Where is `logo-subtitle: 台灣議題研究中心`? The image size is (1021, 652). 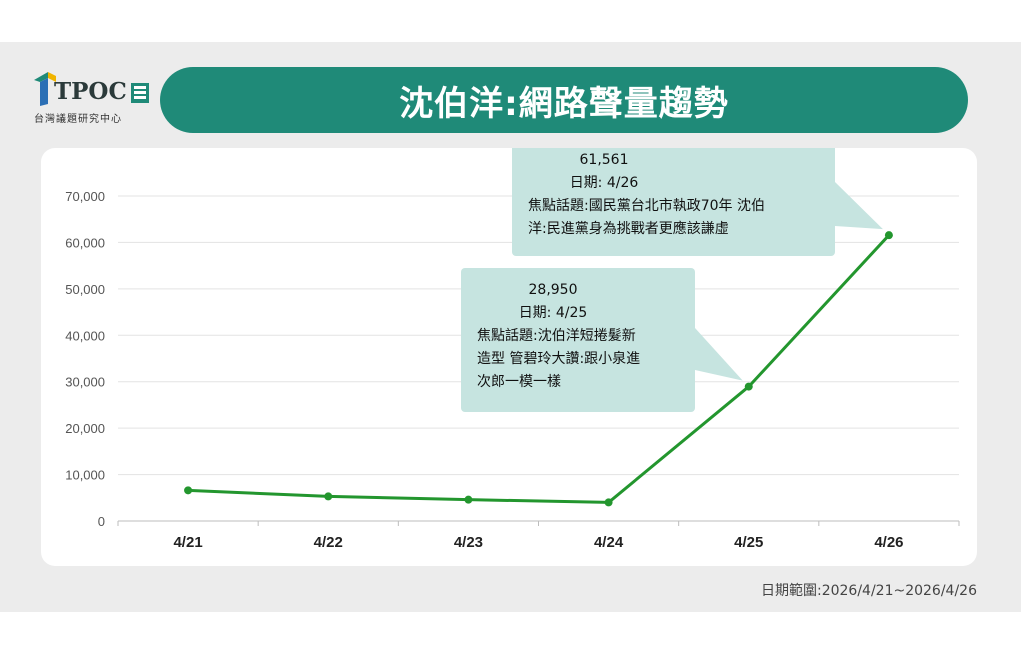 logo-subtitle: 台灣議題研究中心 is located at coordinates (78, 119).